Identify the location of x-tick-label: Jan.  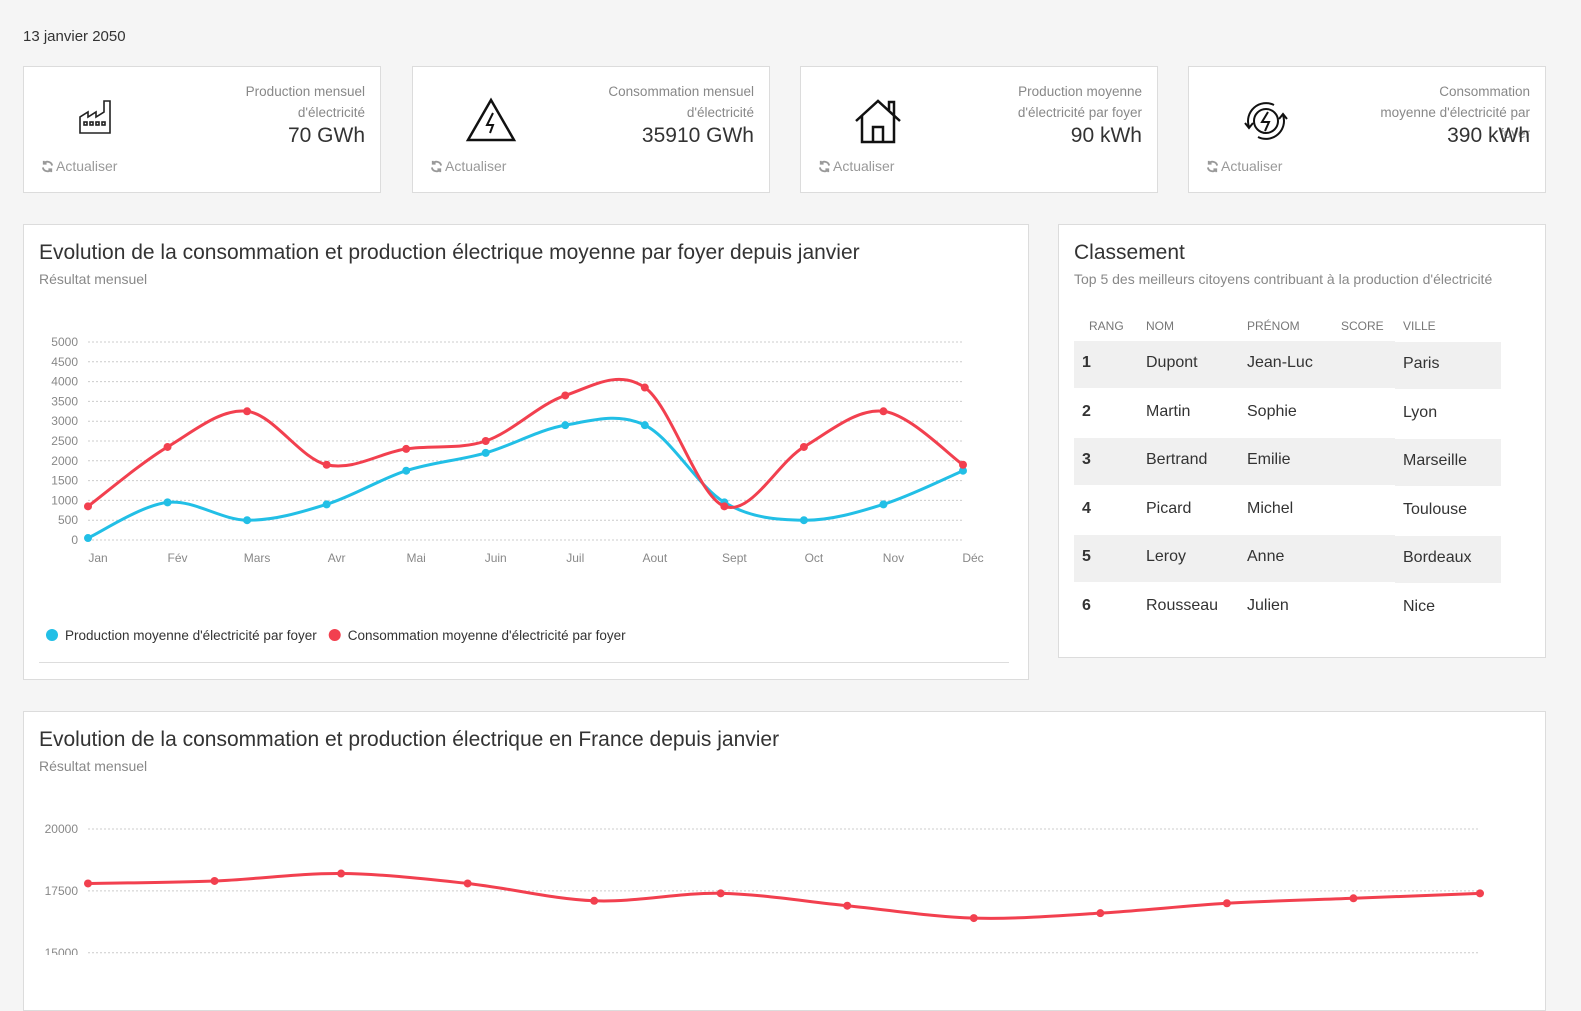
(97, 558).